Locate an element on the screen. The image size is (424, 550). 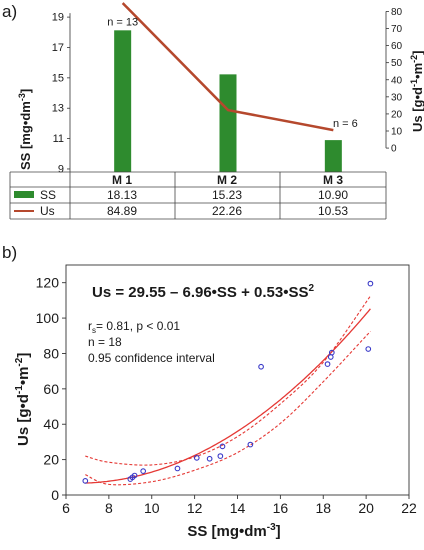
annotation-m1: n = 13 is located at coordinates (122, 22).